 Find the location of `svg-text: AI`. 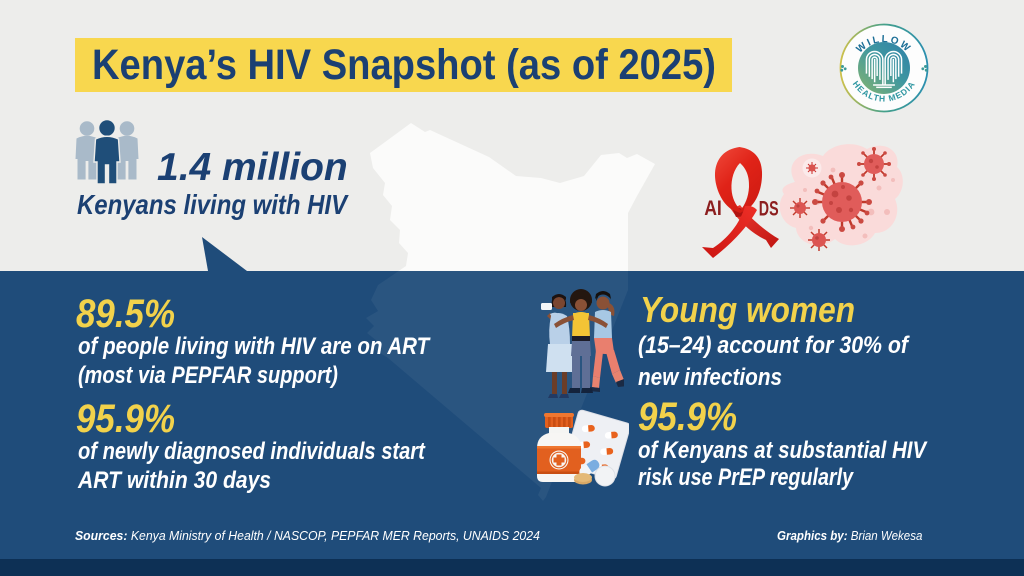

svg-text: AI is located at coordinates (713, 209).